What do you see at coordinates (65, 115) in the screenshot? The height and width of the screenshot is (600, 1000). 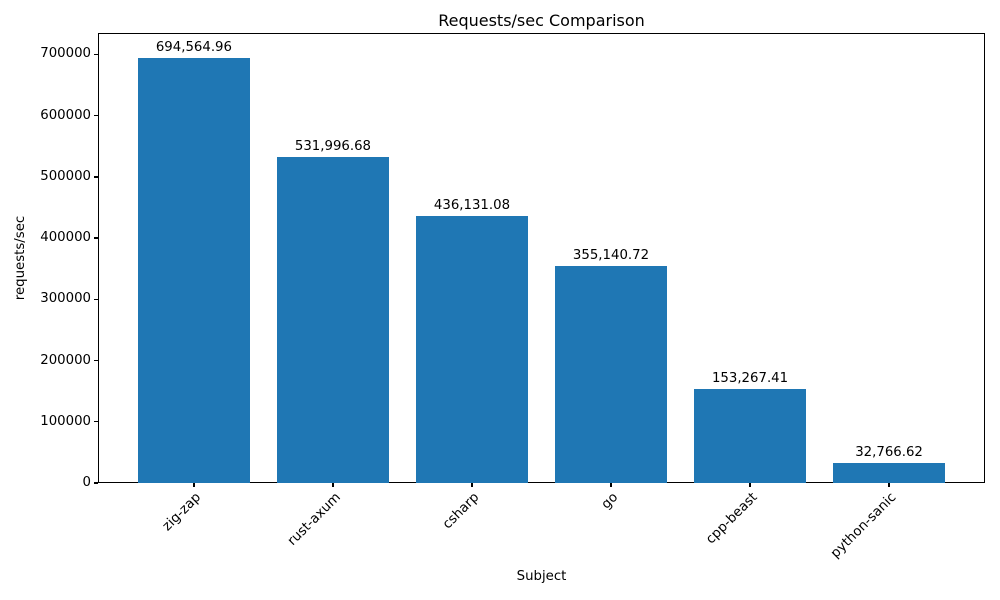 I see `y-tick-label: 600000` at bounding box center [65, 115].